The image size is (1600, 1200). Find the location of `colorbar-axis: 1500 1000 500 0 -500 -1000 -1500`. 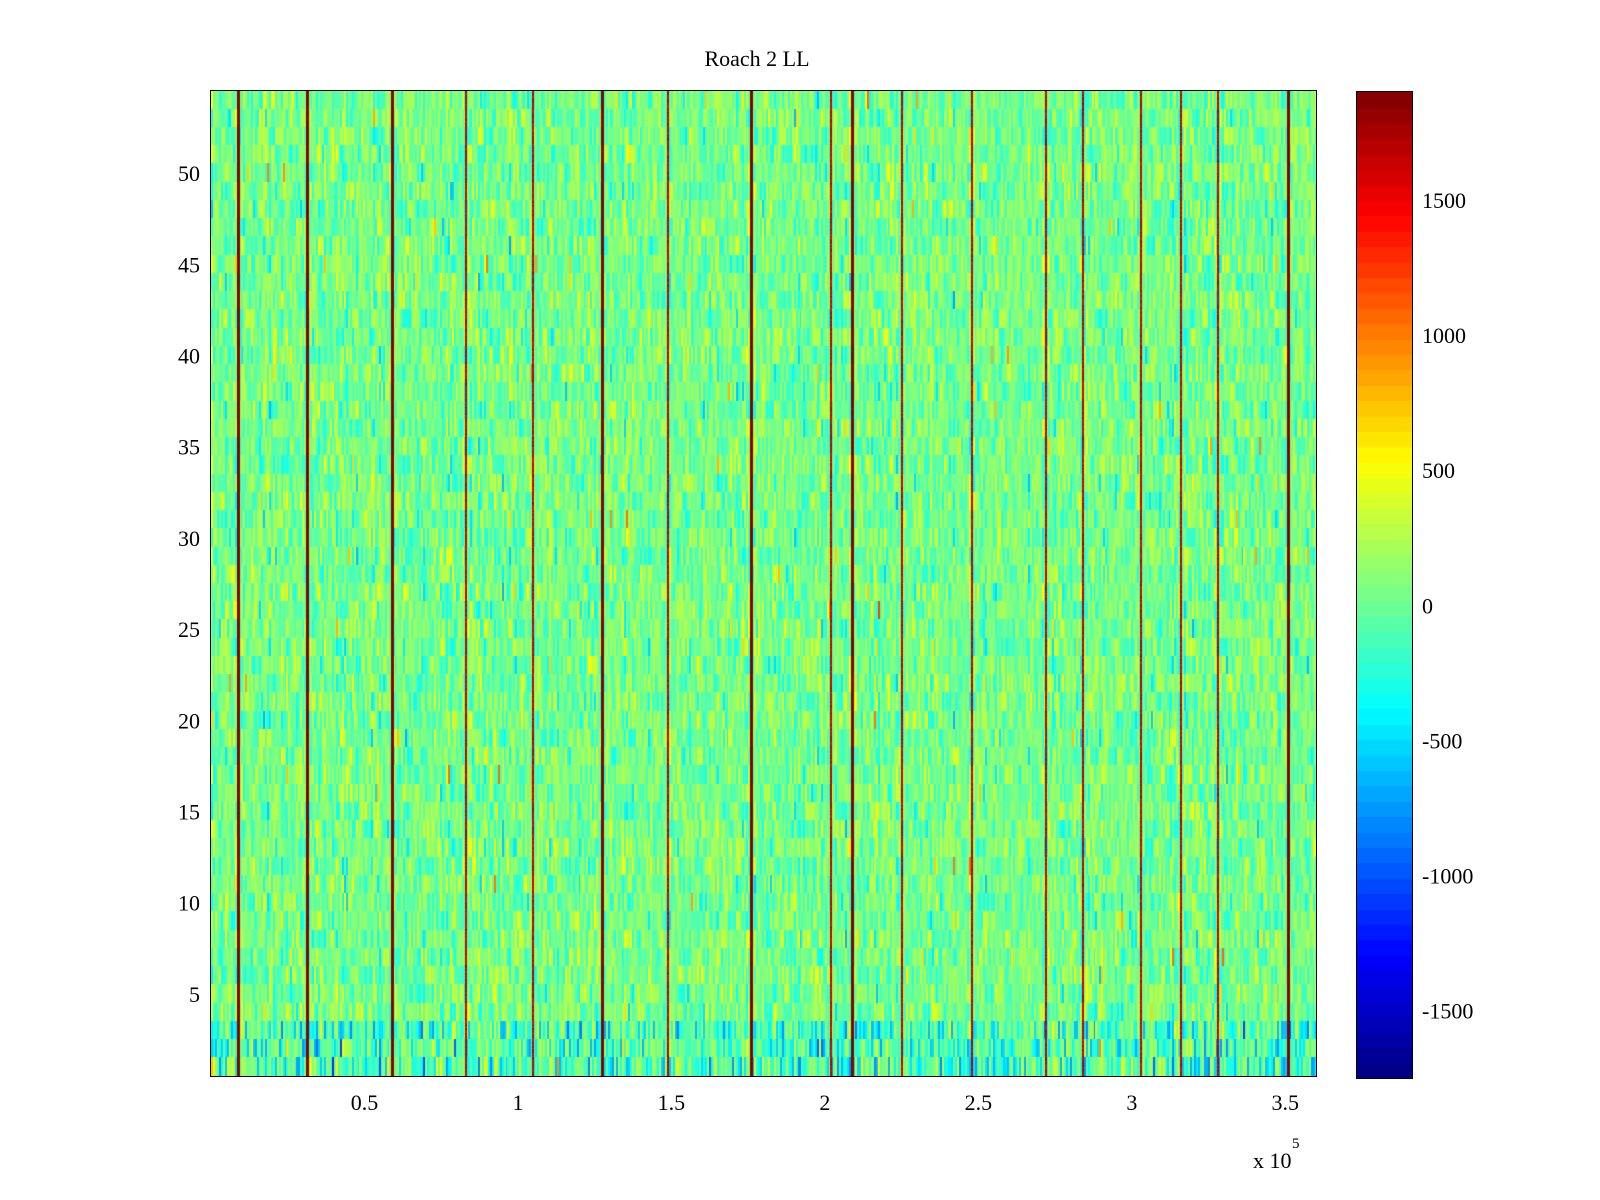

colorbar-axis: 1500 1000 500 0 -500 -1000 -1500 is located at coordinates (1415, 605).